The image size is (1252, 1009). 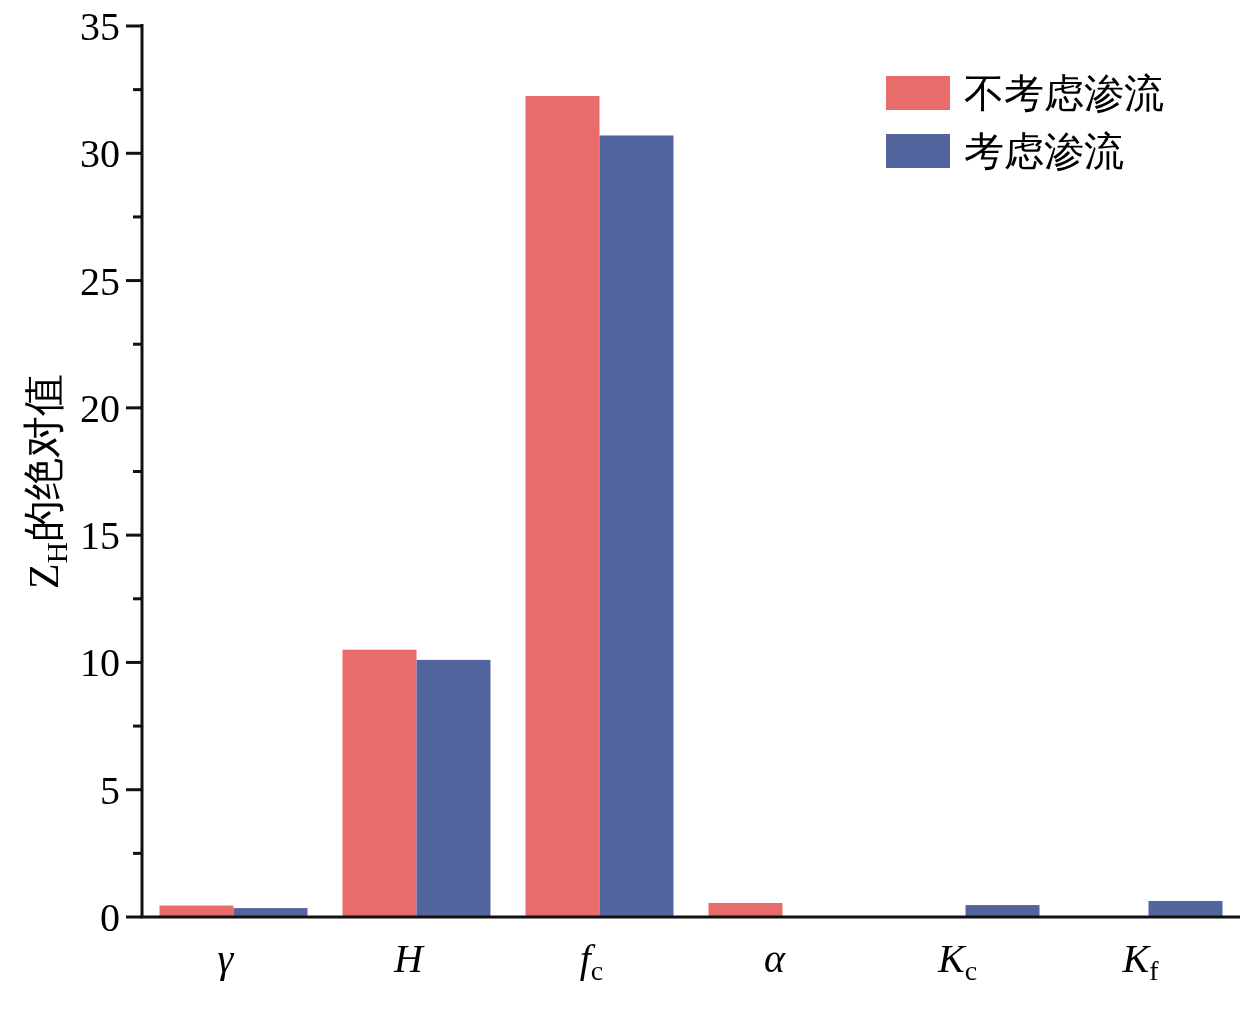 I want to click on x-tick-label: K$_{c}$, so click(x=957, y=961).